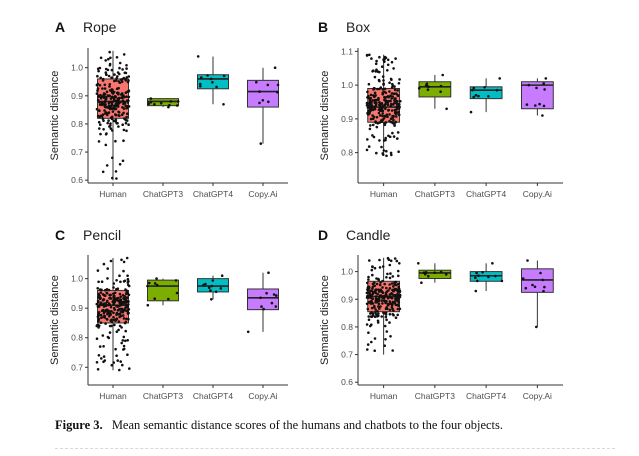 The height and width of the screenshot is (456, 639). Describe the element at coordinates (163, 194) in the screenshot. I see `x-tick-label: ChatGPT3` at that location.